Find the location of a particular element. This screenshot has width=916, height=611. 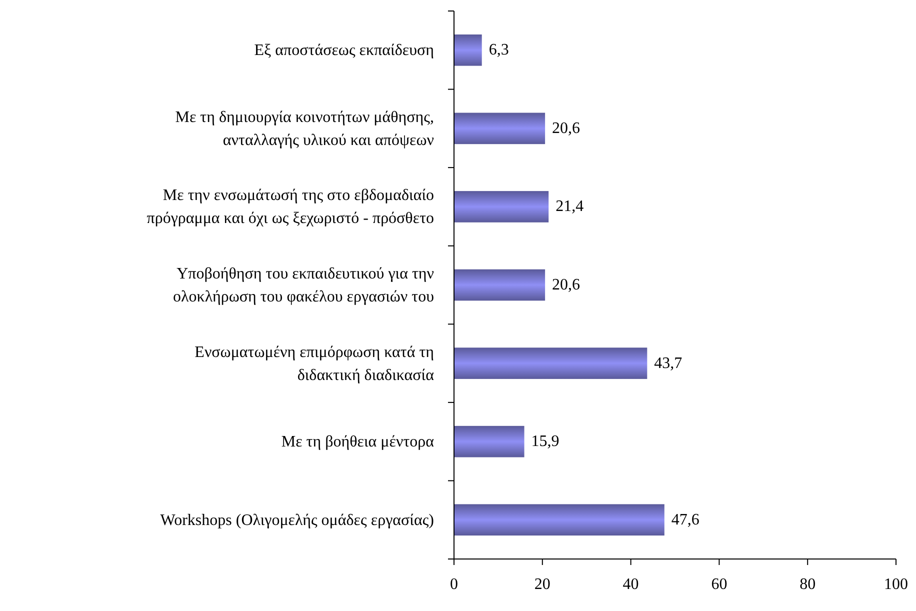

y-tick-label: Με τη βοήθεια μέντορα is located at coordinates (358, 441).